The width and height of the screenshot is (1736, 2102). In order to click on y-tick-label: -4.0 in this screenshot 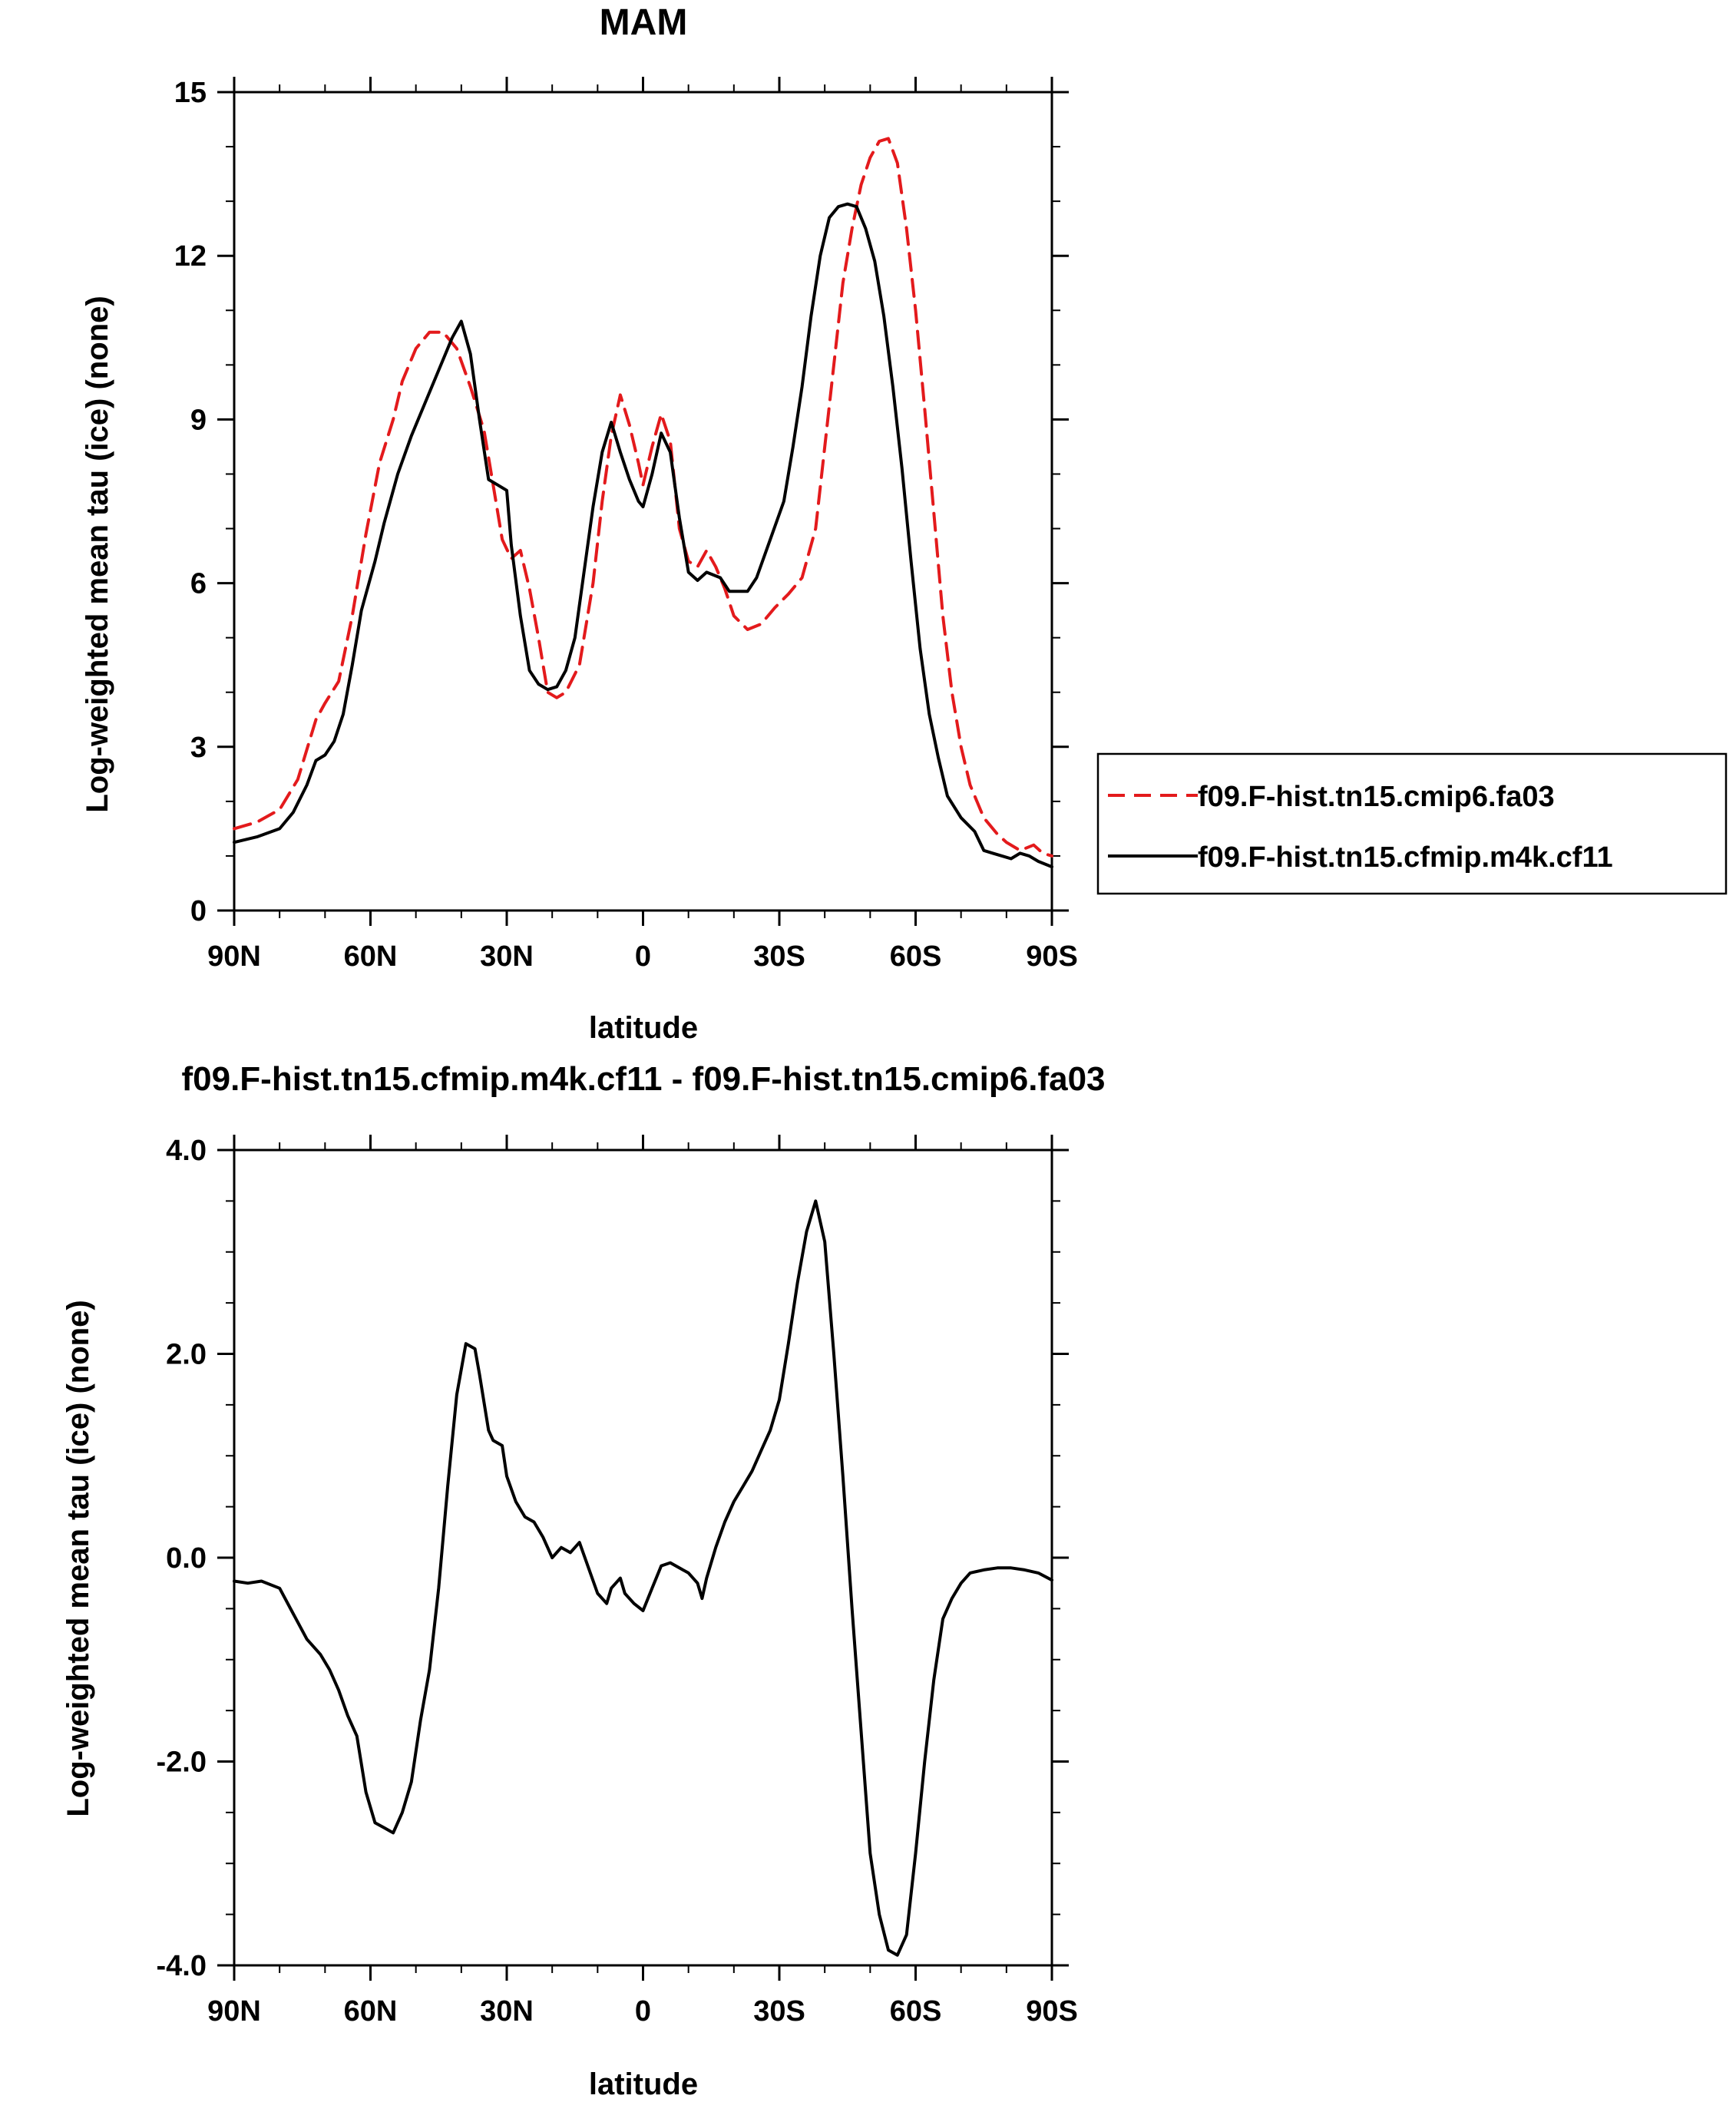, I will do `click(182, 1966)`.